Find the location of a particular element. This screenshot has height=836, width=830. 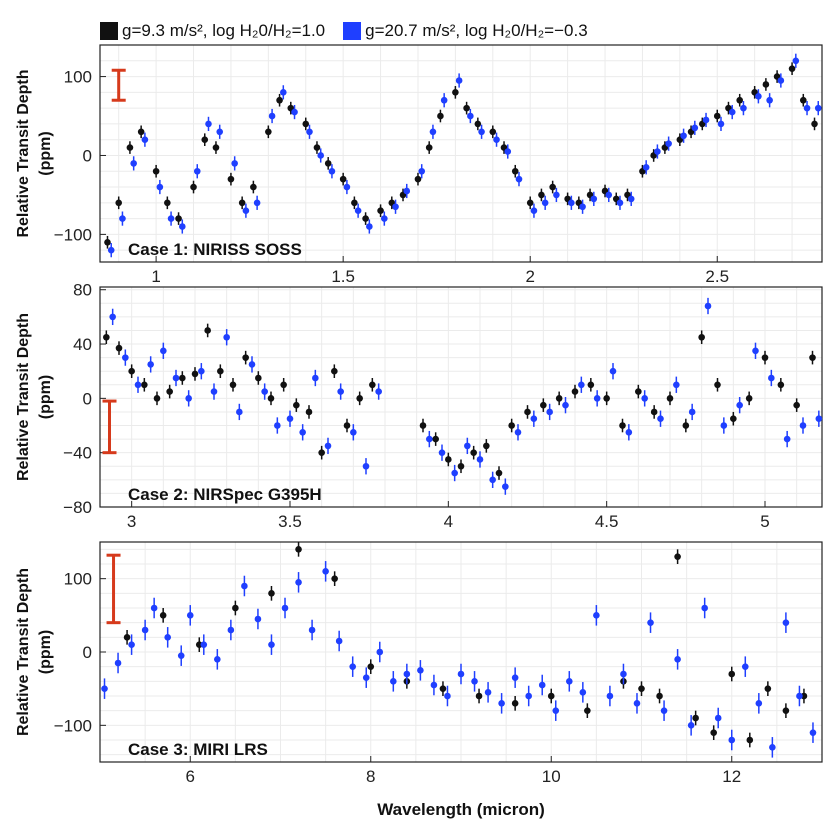

legend-swatch-blue is located at coordinates (352, 31).